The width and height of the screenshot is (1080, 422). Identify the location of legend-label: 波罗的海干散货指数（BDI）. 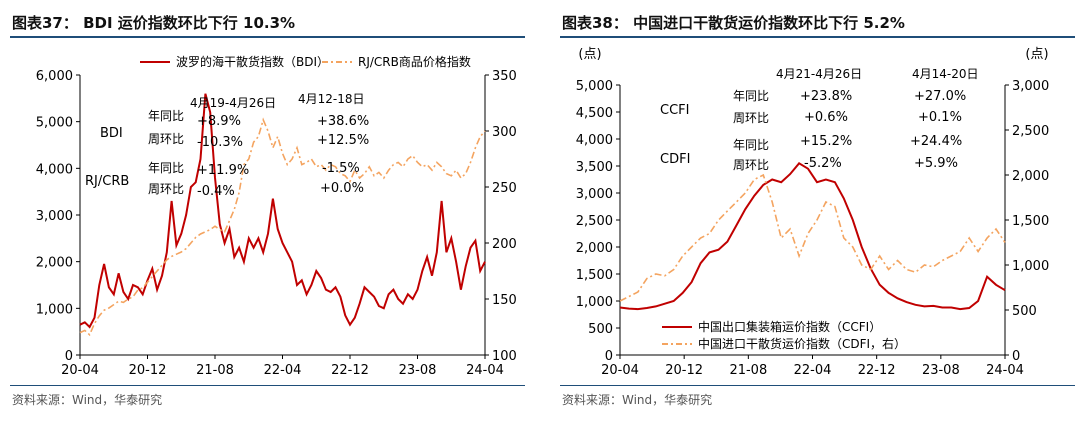
(252, 61).